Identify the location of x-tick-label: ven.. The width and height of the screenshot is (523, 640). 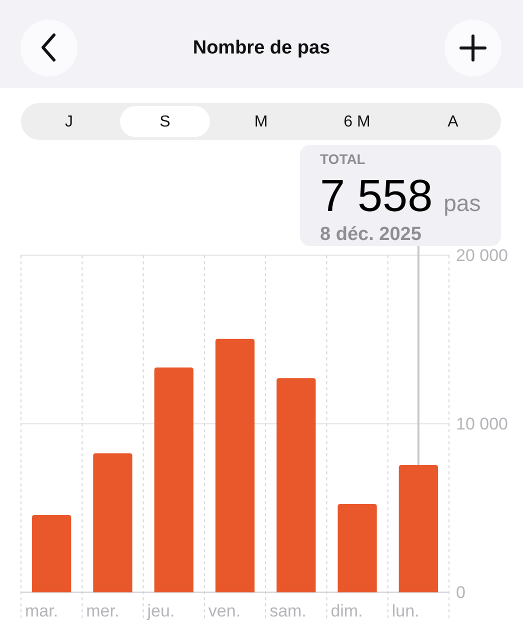
(224, 611).